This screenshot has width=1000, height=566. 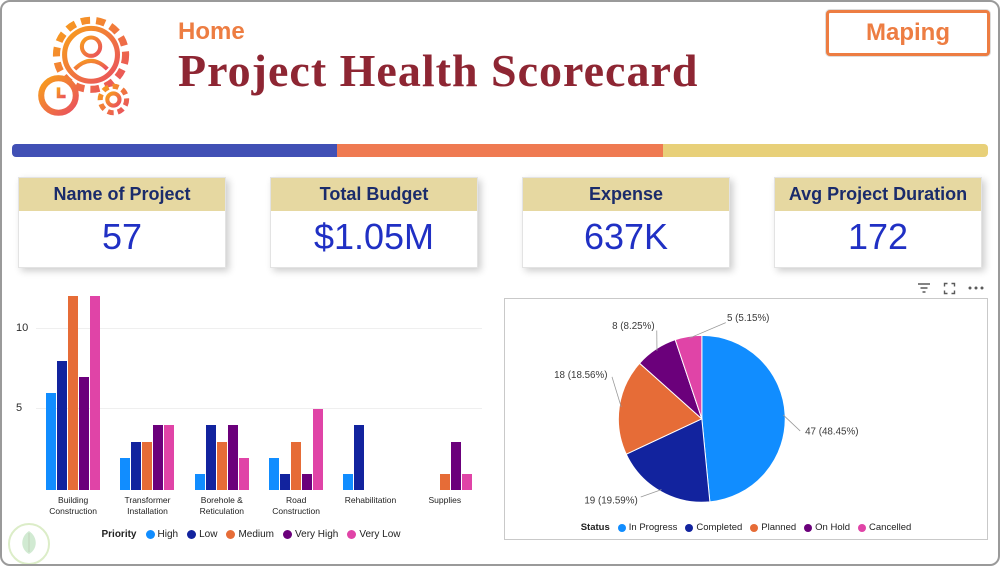 I want to click on bar-rehabilitation-low, so click(x=359, y=457).